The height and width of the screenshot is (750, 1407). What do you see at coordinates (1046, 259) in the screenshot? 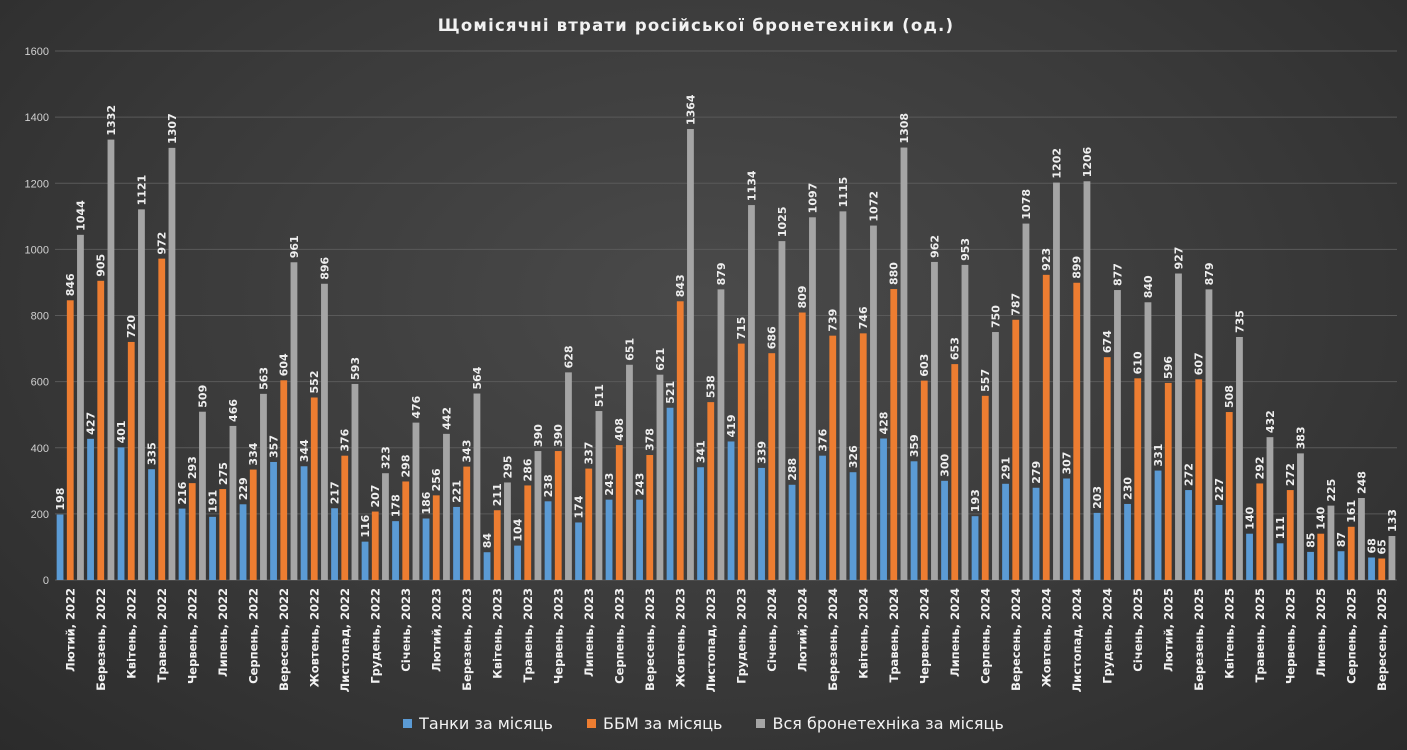
I see `data-label-ifv: 923` at bounding box center [1046, 259].